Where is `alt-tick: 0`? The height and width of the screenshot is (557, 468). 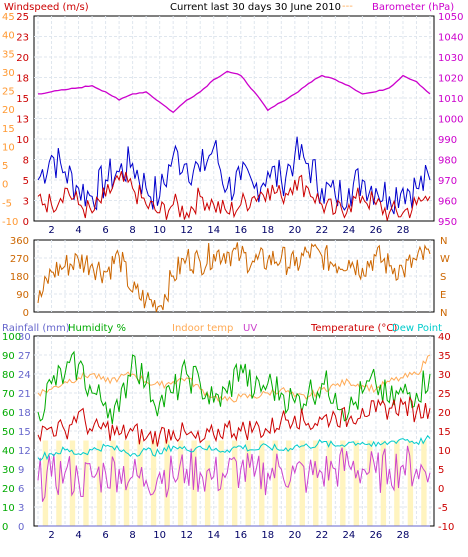
alt-tick: 0 is located at coordinates (5, 185).